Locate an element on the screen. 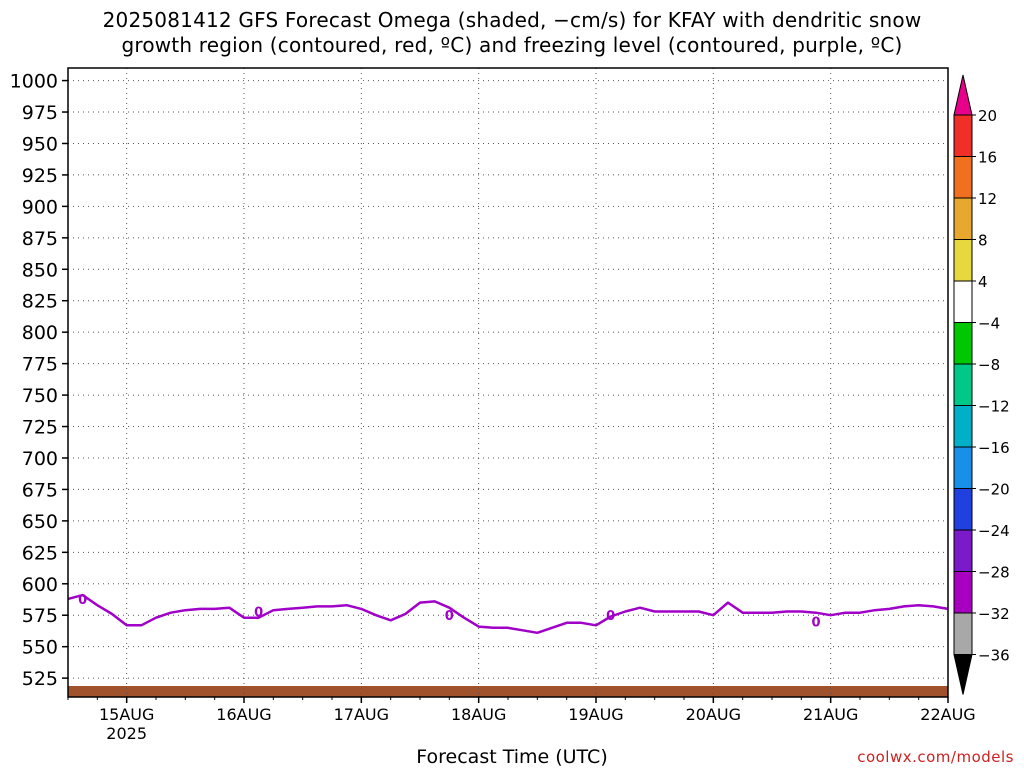  y-tick-label: 600 is located at coordinates (40, 585).